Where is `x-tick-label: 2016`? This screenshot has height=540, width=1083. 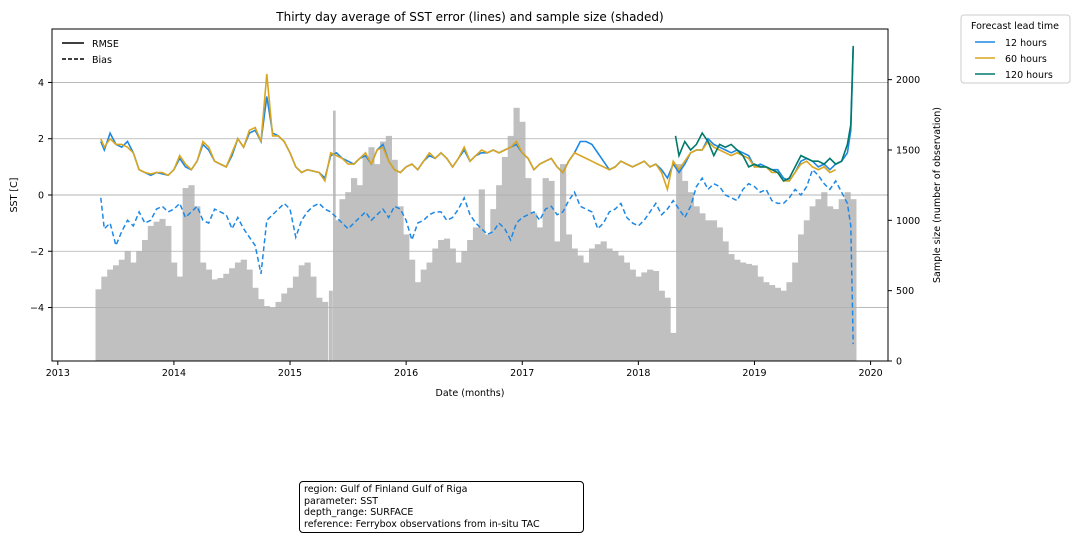
x-tick-label: 2016 is located at coordinates (406, 373).